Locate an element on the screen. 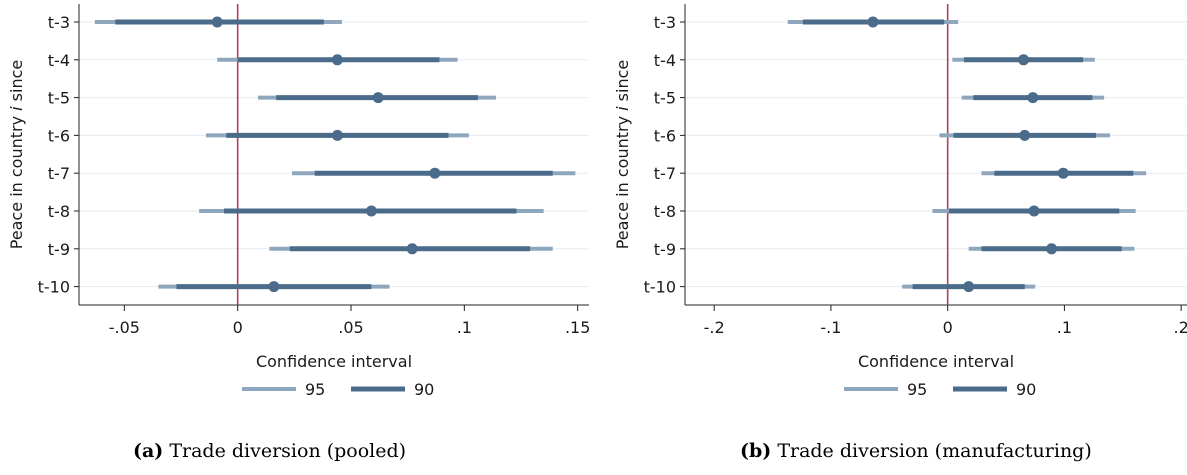  caption-a: (a) Trade diversion (pooled) is located at coordinates (269, 451).